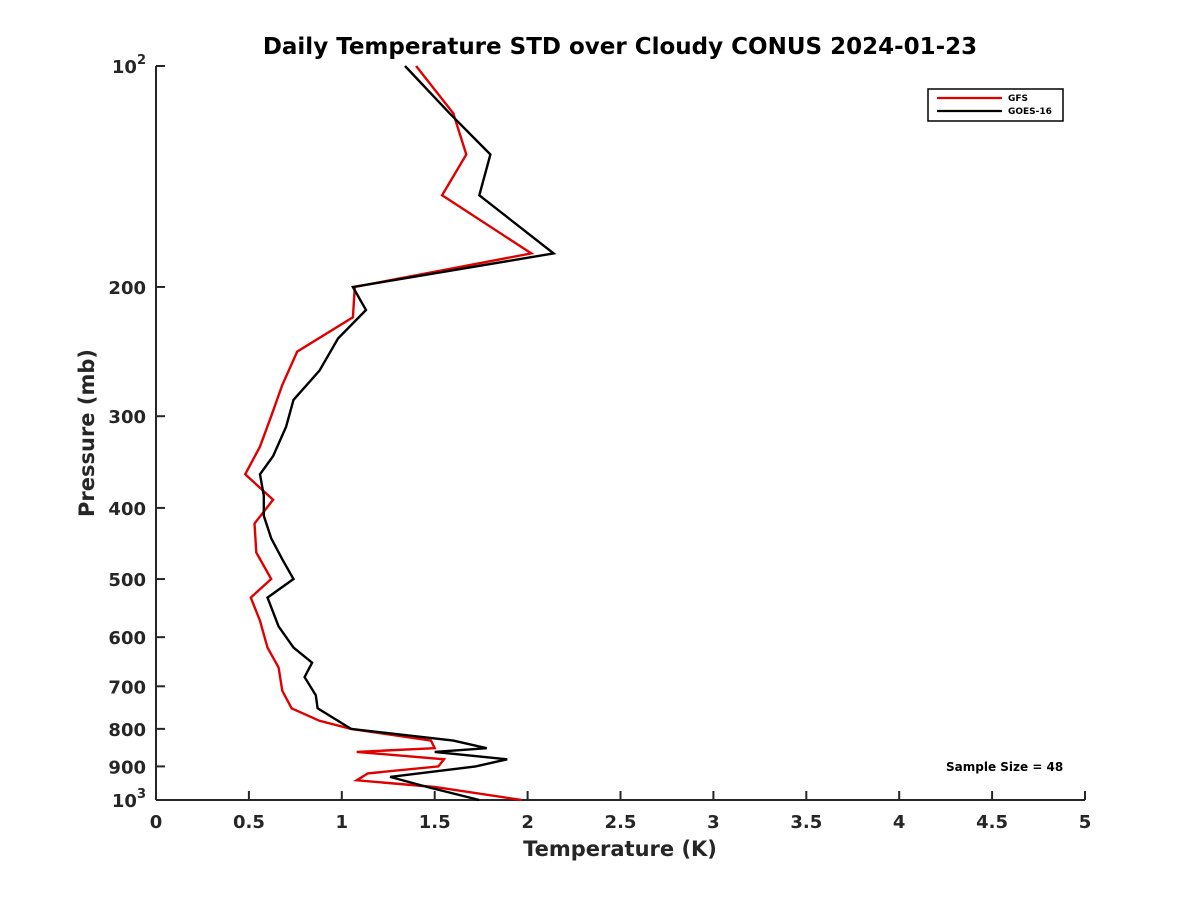 The height and width of the screenshot is (900, 1200). I want to click on x-tick-label: 2, so click(527, 822).